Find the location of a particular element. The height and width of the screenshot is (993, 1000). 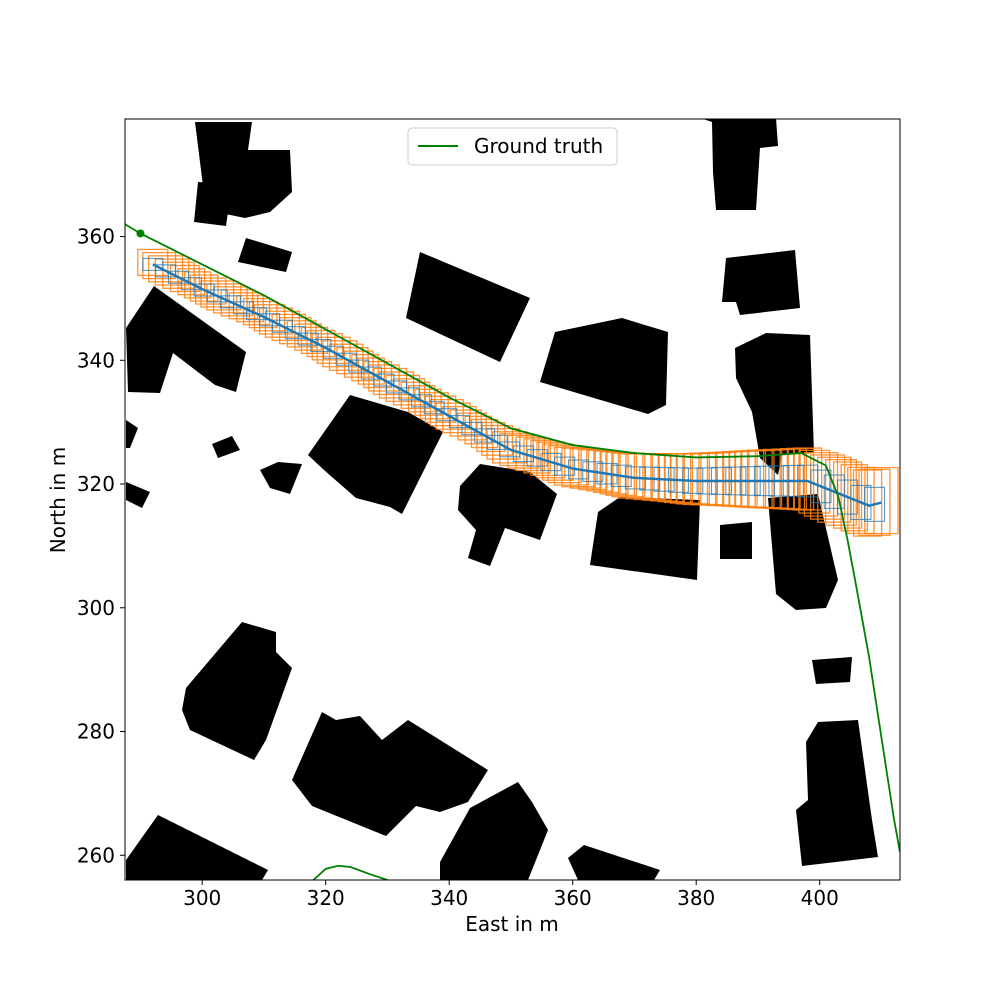

legend-box is located at coordinates (512, 146).